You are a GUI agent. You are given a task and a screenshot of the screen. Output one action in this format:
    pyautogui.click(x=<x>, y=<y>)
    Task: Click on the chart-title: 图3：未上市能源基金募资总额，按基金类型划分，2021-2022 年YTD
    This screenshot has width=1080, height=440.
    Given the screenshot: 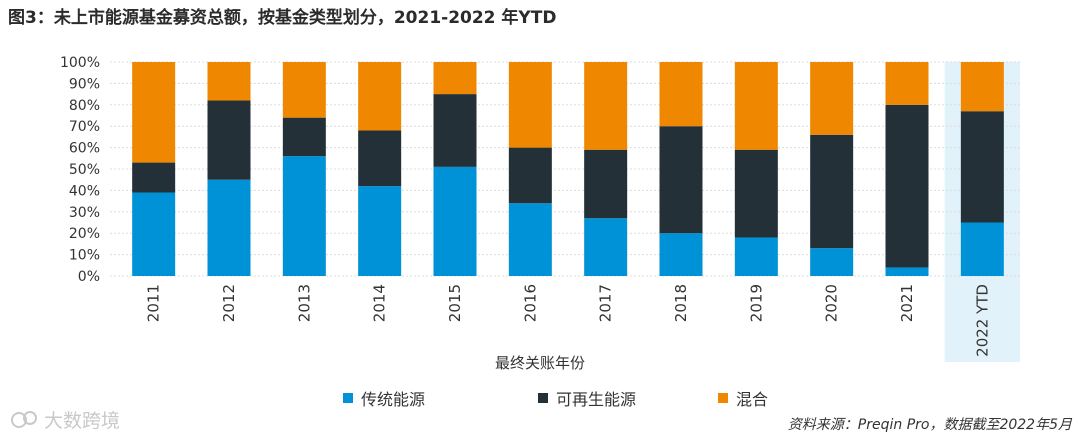 What is the action you would take?
    pyautogui.click(x=282, y=18)
    